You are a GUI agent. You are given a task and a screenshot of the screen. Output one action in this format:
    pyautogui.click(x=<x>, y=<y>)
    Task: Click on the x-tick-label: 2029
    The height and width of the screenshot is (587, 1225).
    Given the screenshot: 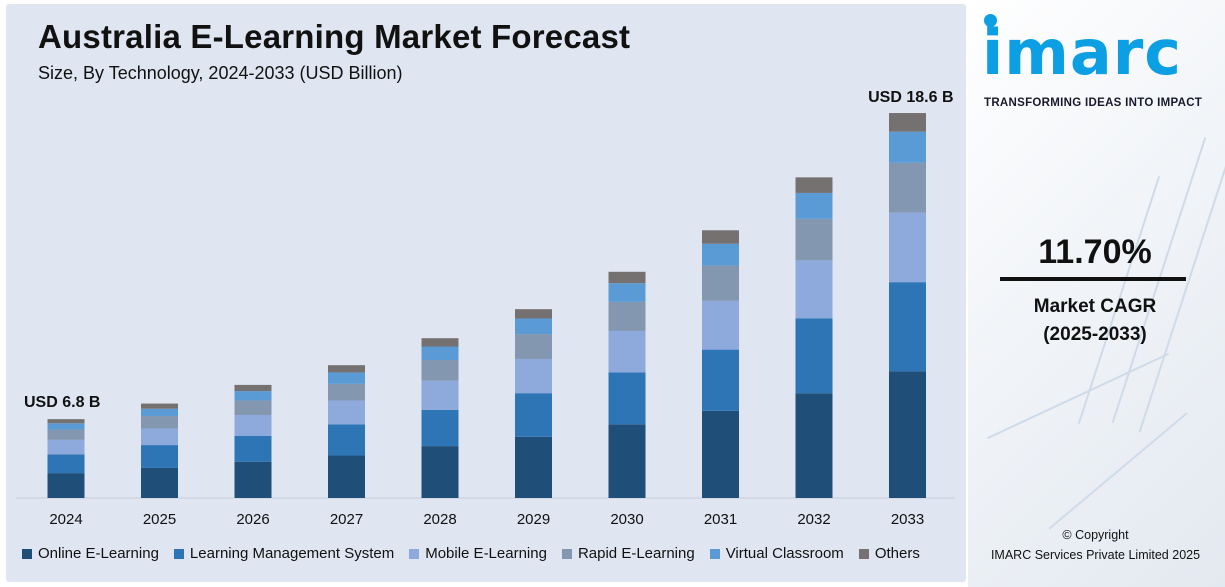 What is the action you would take?
    pyautogui.click(x=533, y=519)
    